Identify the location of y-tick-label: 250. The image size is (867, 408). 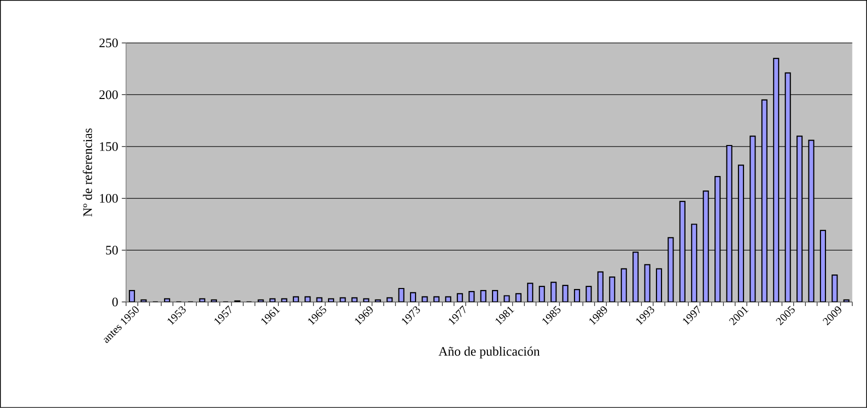
(108, 43).